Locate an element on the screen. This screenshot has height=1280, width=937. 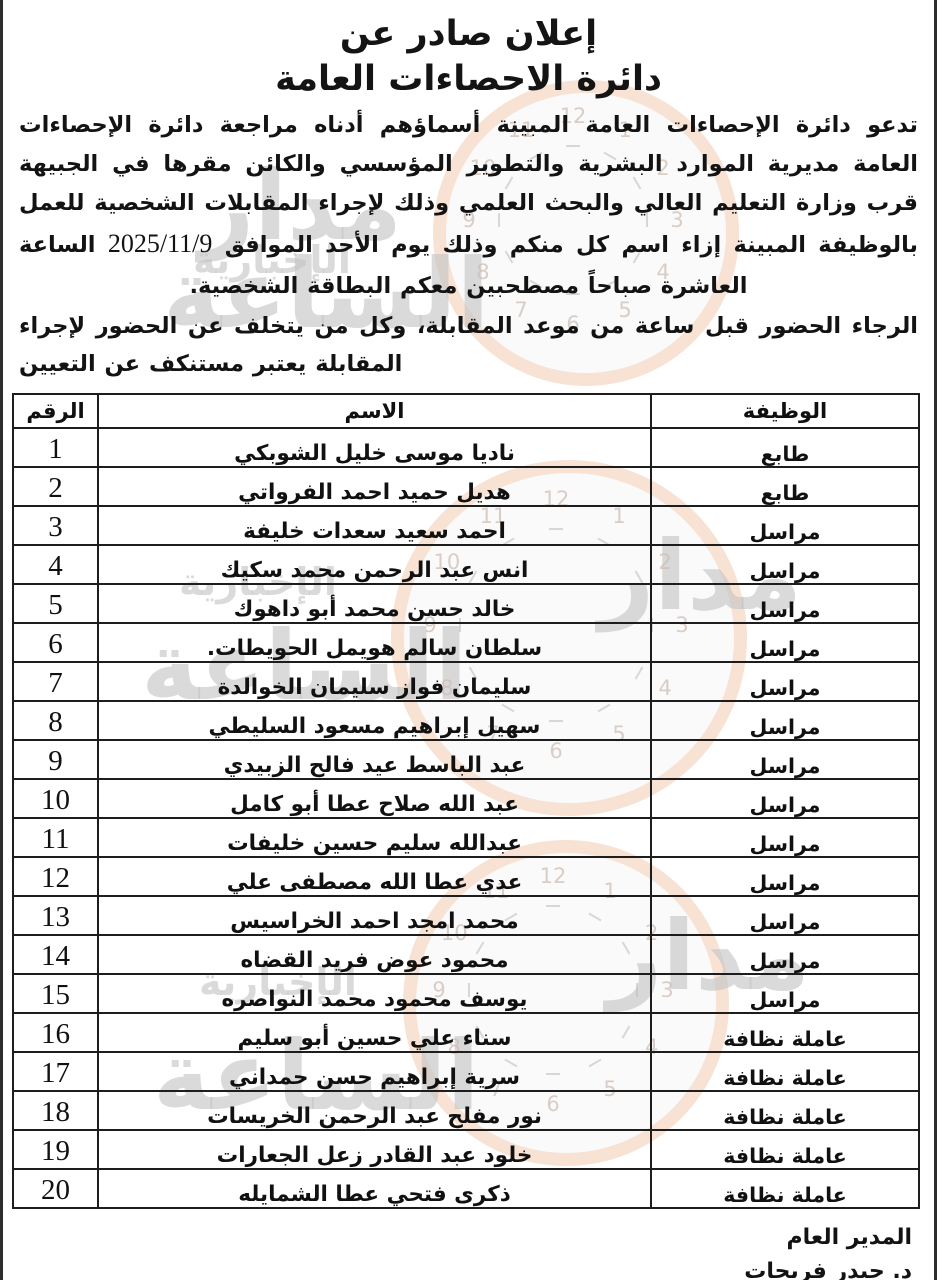
table-row: مراسل محمد امجد احمد الخراسيس 13 is located at coordinates (466, 916).